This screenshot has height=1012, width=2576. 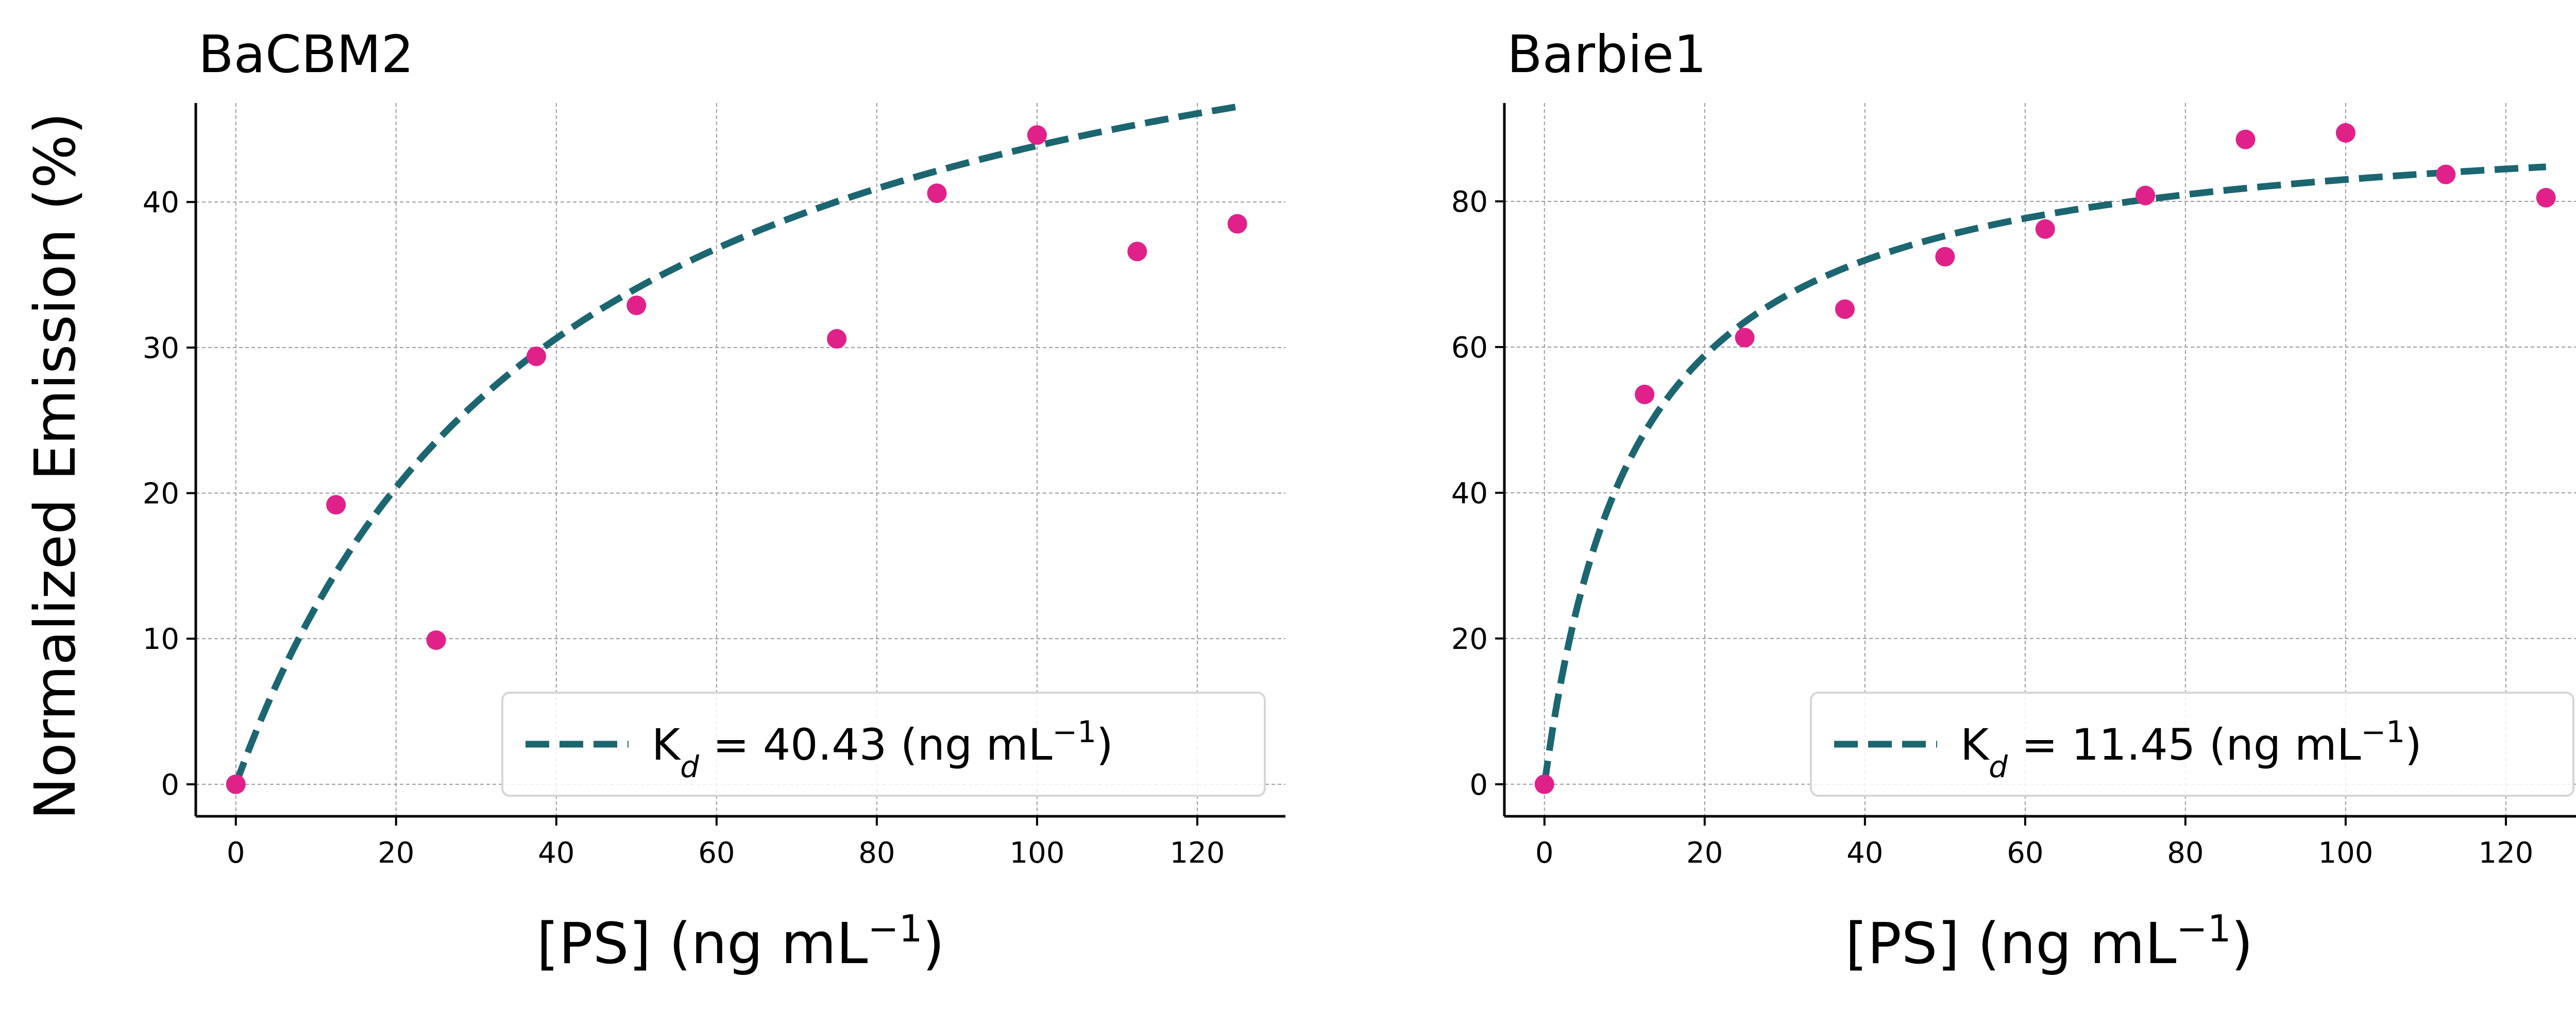 What do you see at coordinates (161, 348) in the screenshot?
I see `y-tick-label: 30` at bounding box center [161, 348].